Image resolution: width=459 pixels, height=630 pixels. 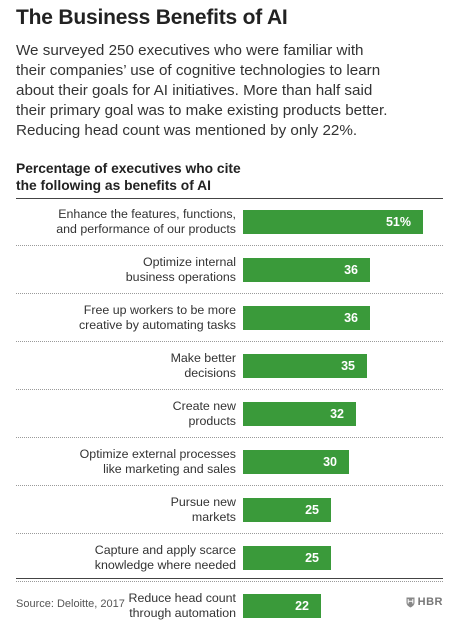 I want to click on data-label: 30, so click(x=330, y=462).